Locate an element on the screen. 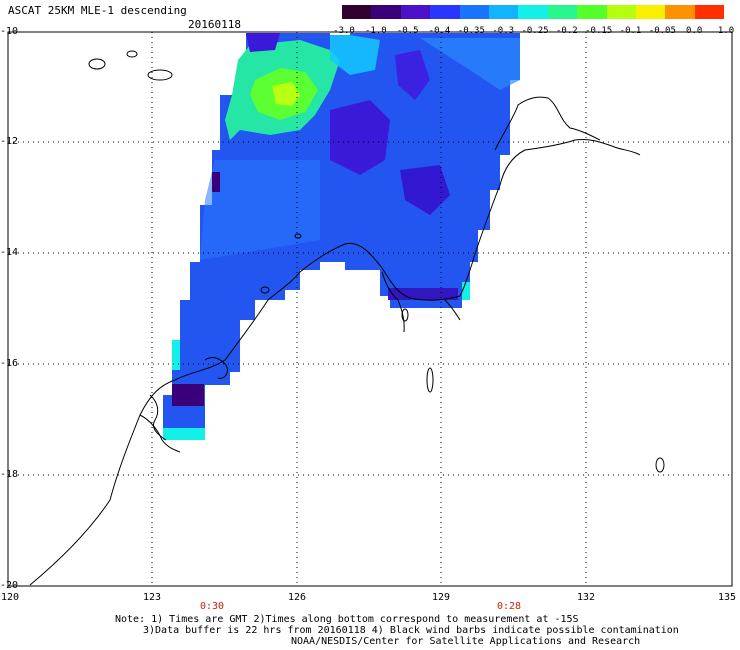  lon-label-126: 126 is located at coordinates (297, 597).